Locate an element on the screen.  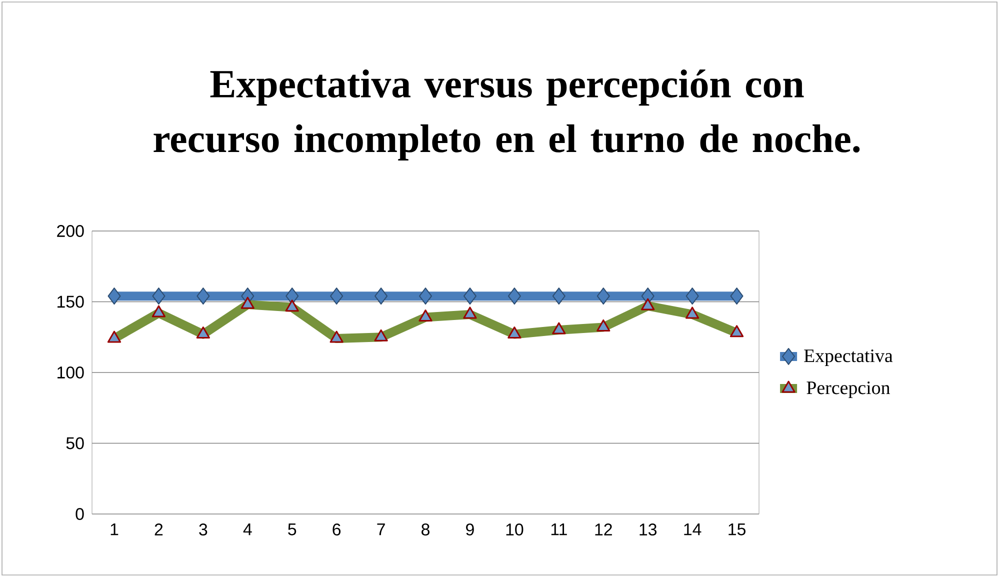
x-tick-label: 5 is located at coordinates (292, 530).